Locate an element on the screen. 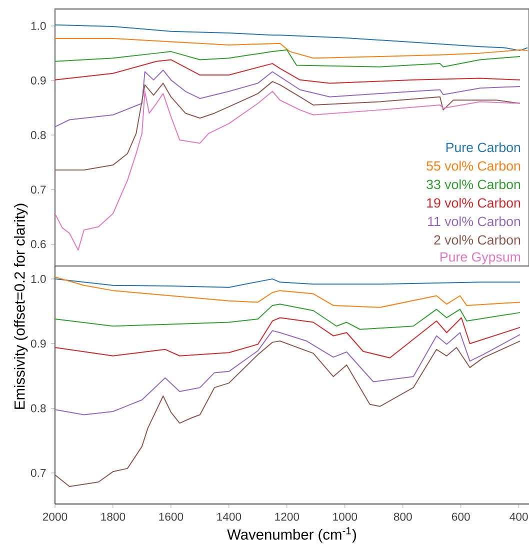 This screenshot has height=550, width=529. text: 33 vol% Carbon is located at coordinates (473, 184).